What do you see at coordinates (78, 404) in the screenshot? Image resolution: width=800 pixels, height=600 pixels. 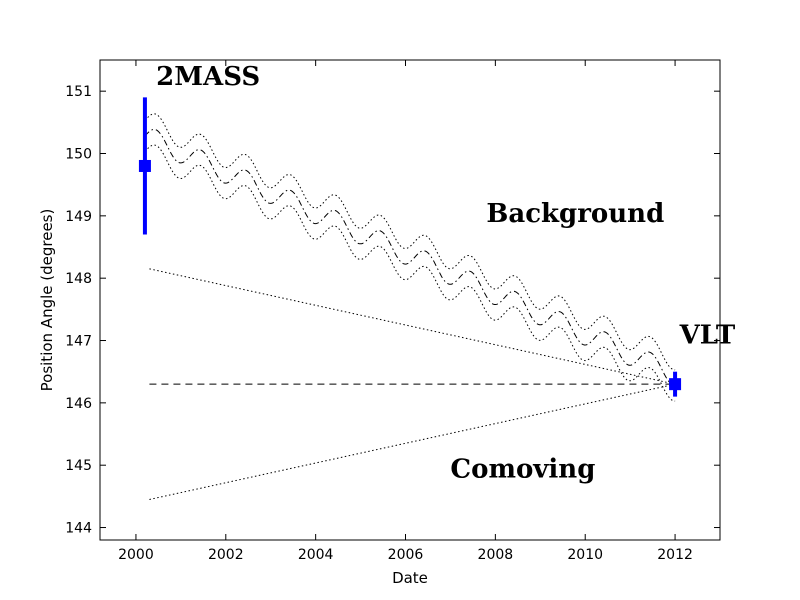 I see `y-tick-label: 146` at bounding box center [78, 404].